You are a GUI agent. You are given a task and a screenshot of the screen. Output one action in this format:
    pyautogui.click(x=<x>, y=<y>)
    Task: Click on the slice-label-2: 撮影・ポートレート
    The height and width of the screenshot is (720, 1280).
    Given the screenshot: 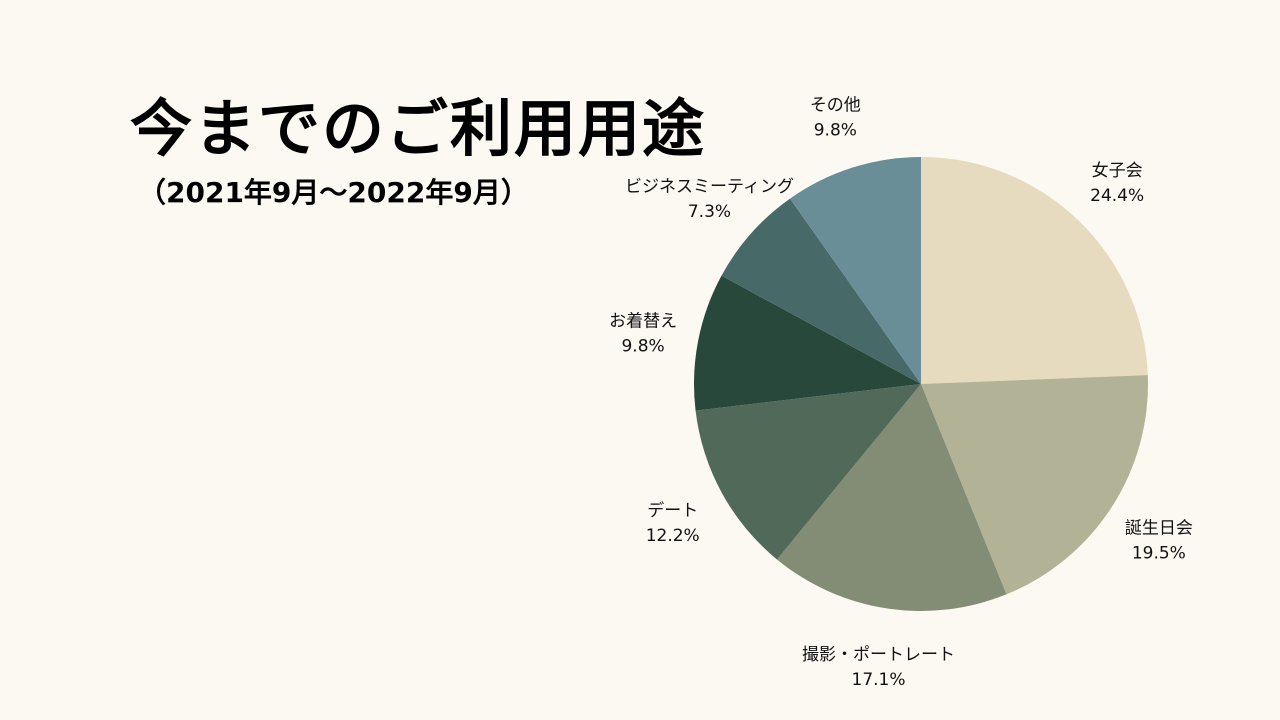 What is the action you would take?
    pyautogui.click(x=878, y=655)
    